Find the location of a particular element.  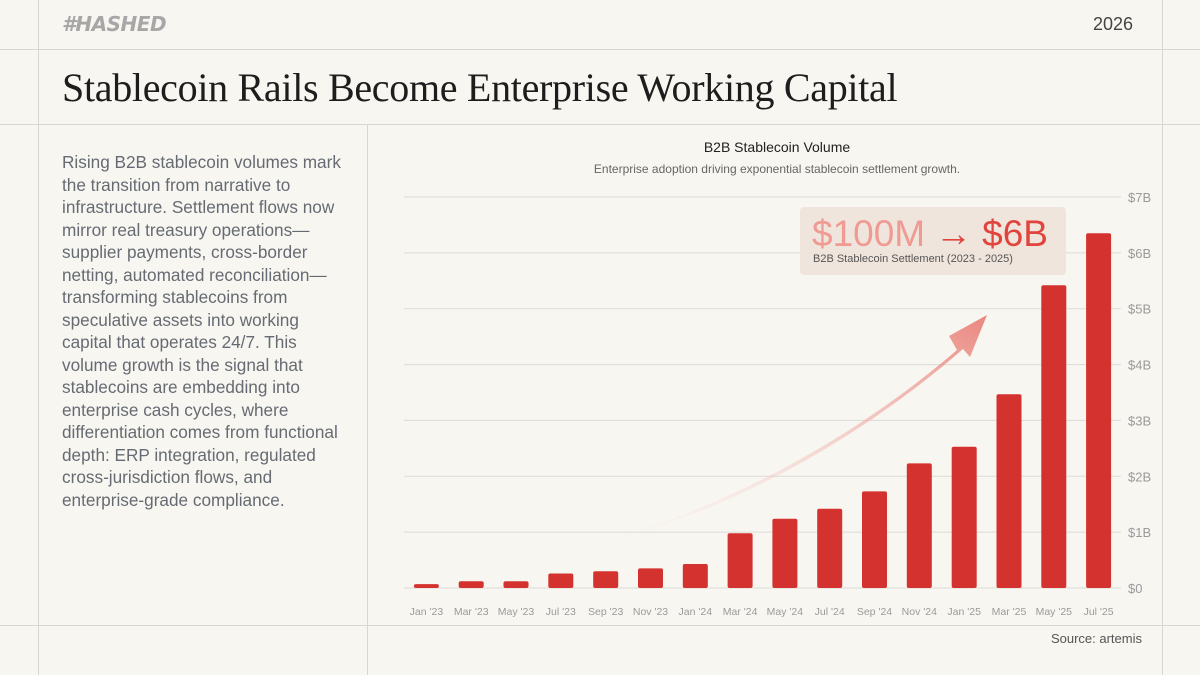

frame-line-right is located at coordinates (1162, 337).